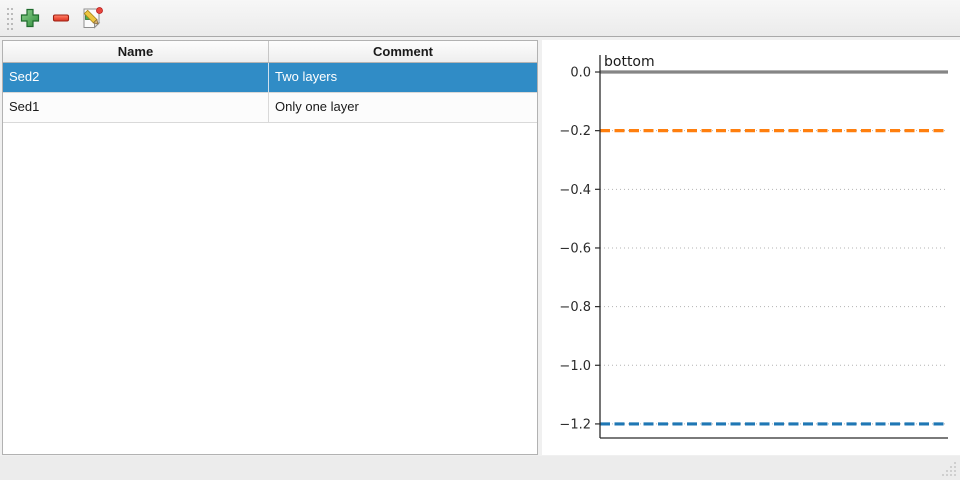 Image resolution: width=960 pixels, height=483 pixels. What do you see at coordinates (136, 77) in the screenshot?
I see `name-cell: Sed2` at bounding box center [136, 77].